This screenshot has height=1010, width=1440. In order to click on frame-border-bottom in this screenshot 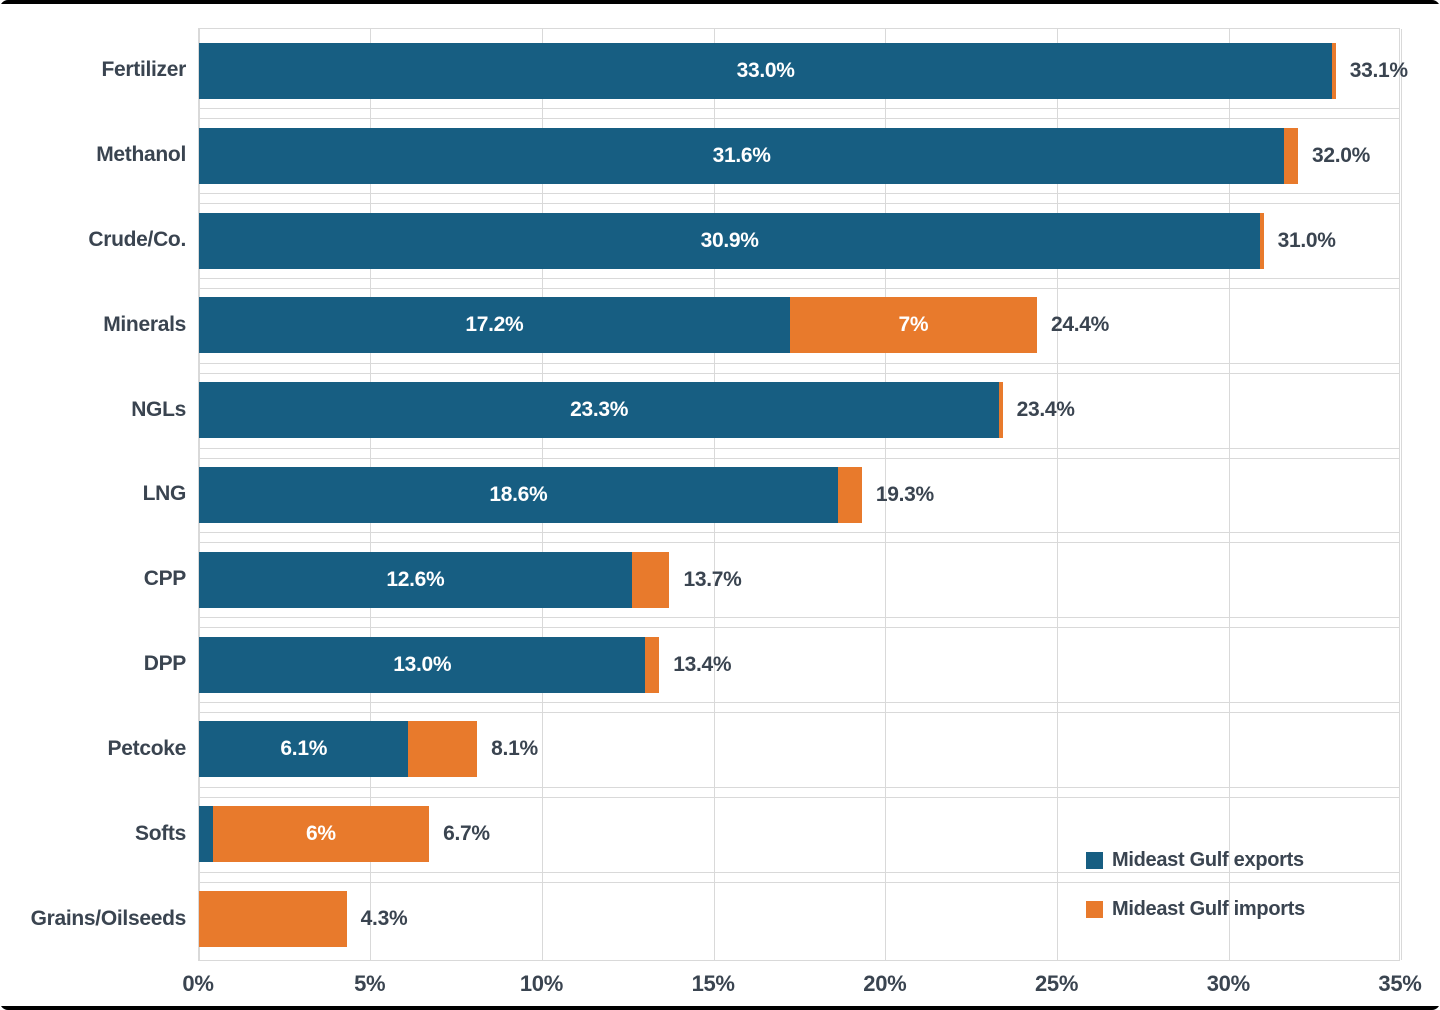, I will do `click(720, 1008)`.